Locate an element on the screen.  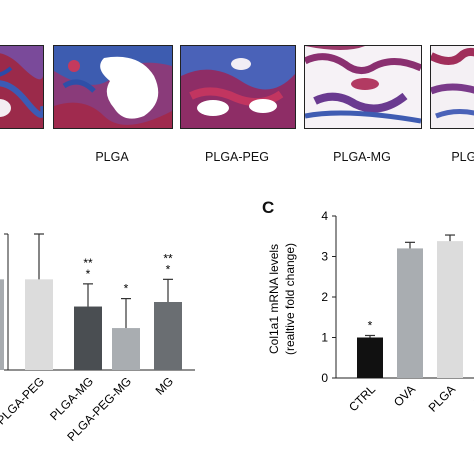
col1a1-x-tick-label: PLGA is located at coordinates (442, 398).